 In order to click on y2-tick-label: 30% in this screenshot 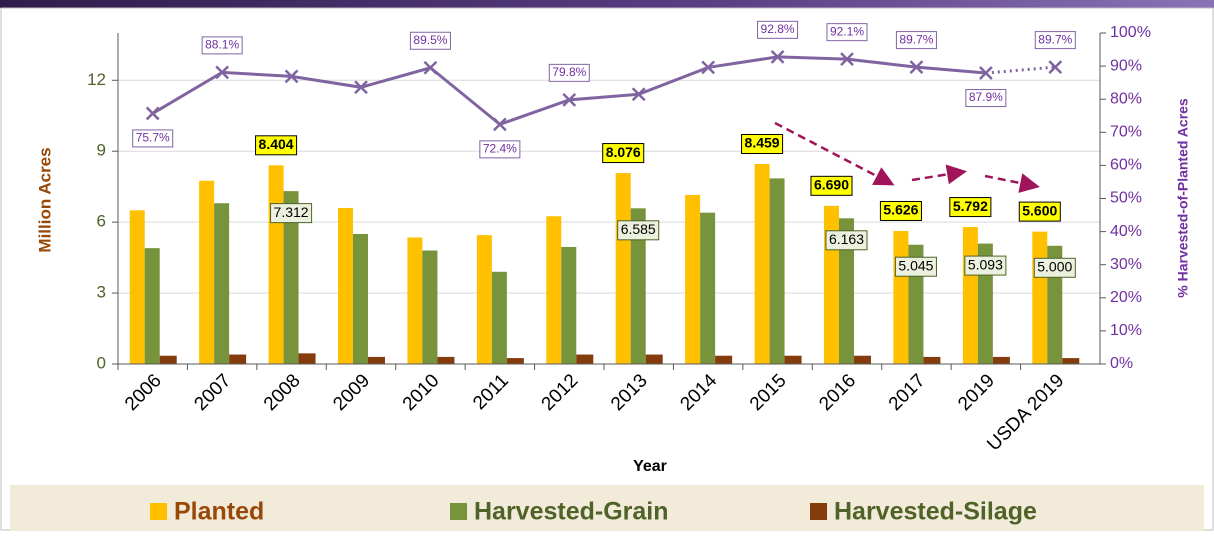, I will do `click(1126, 264)`.